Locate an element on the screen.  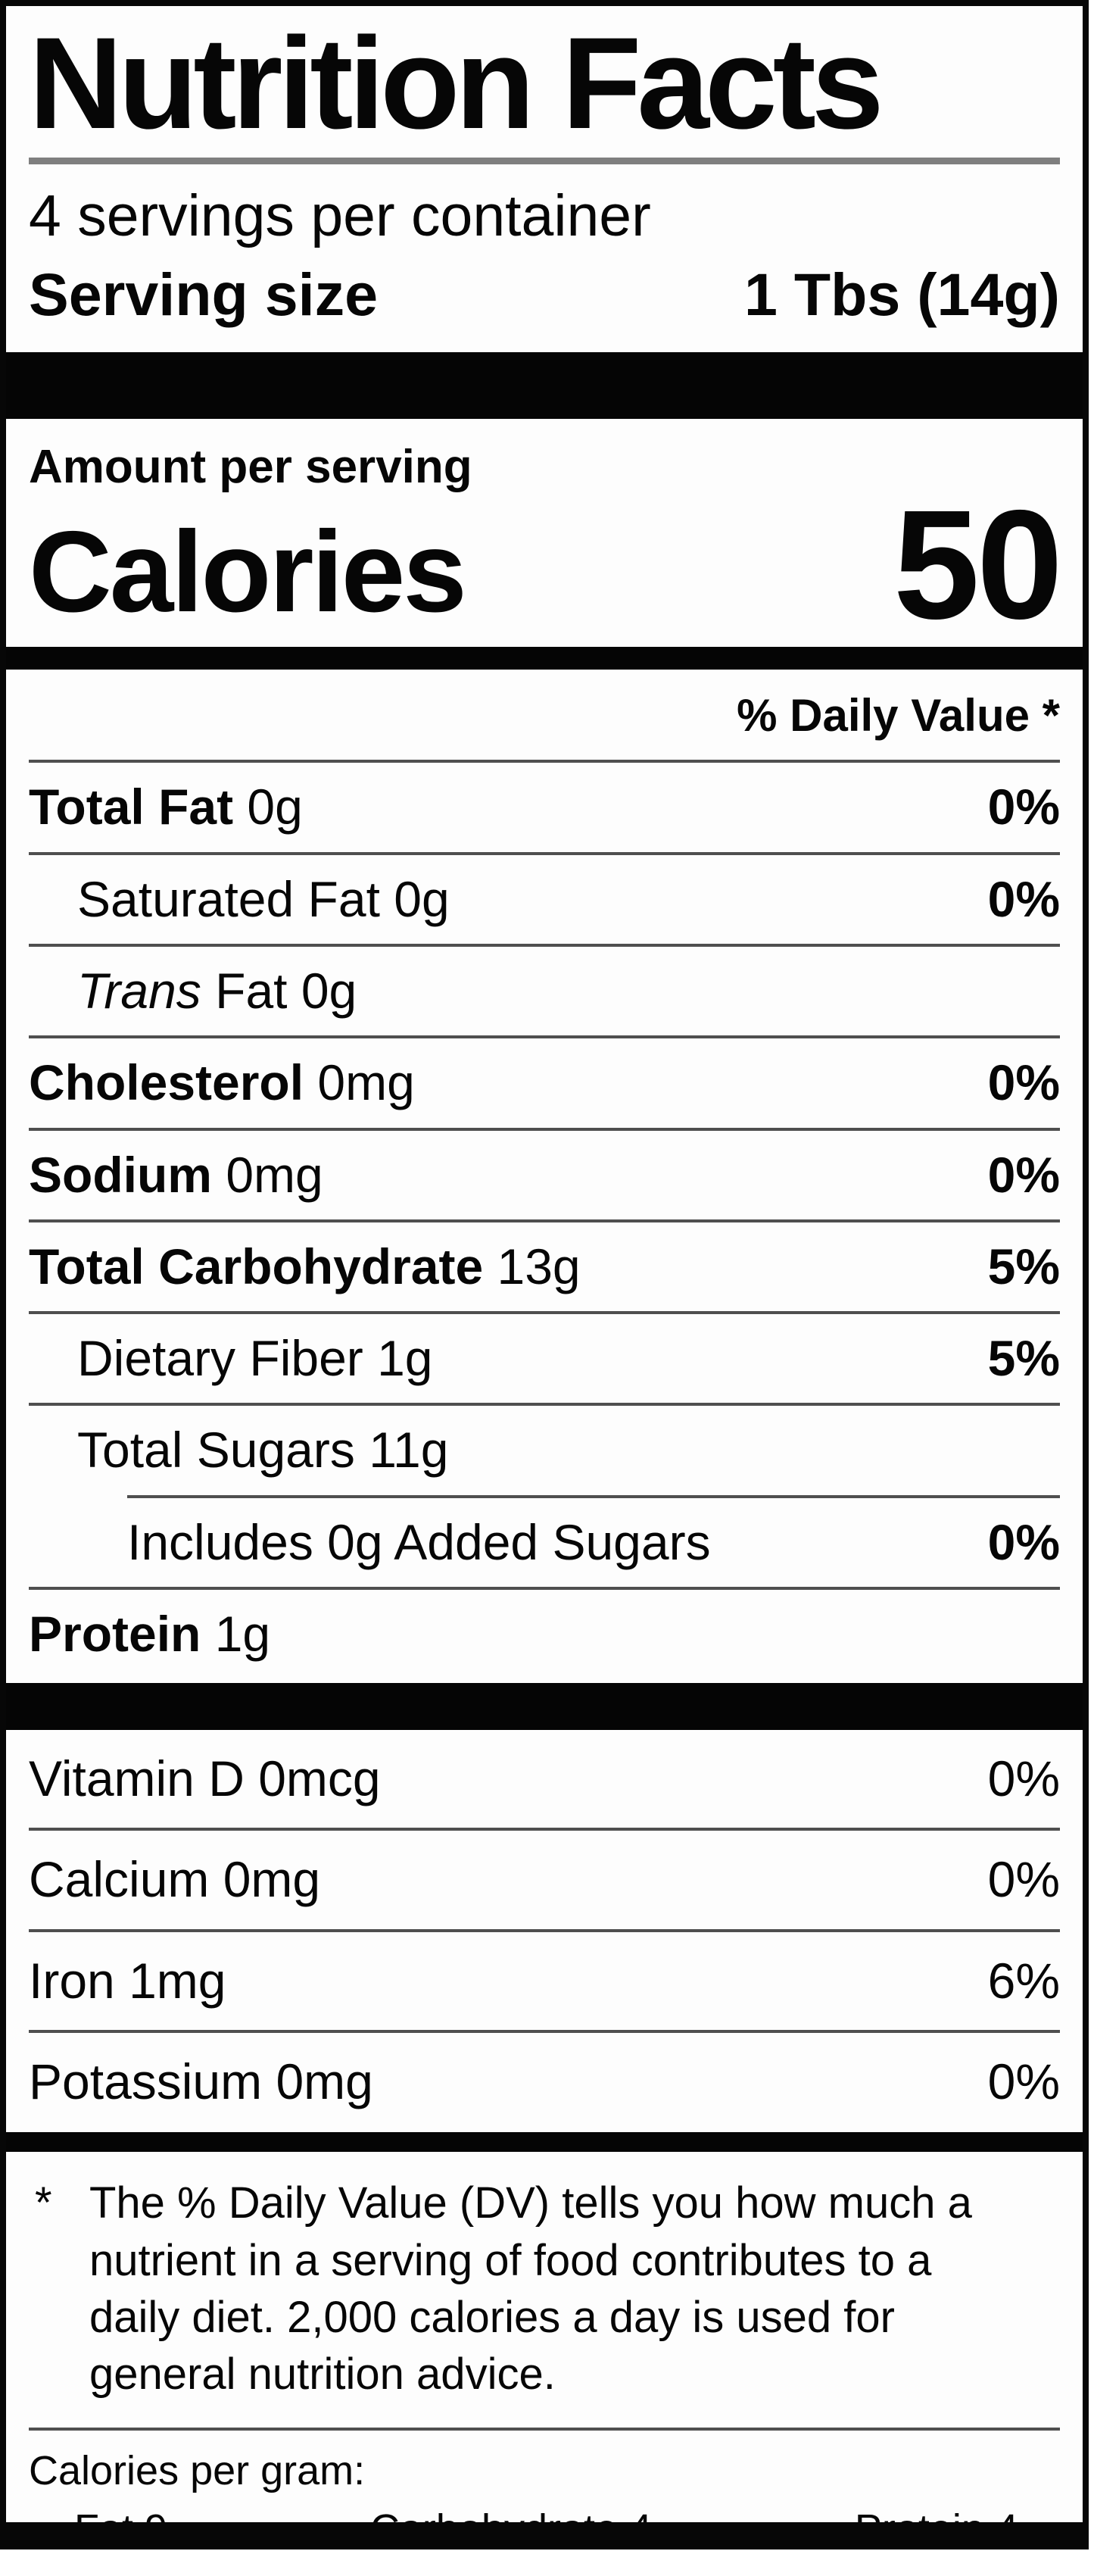
nutrient-name: Iron 1mg is located at coordinates (127, 1981).